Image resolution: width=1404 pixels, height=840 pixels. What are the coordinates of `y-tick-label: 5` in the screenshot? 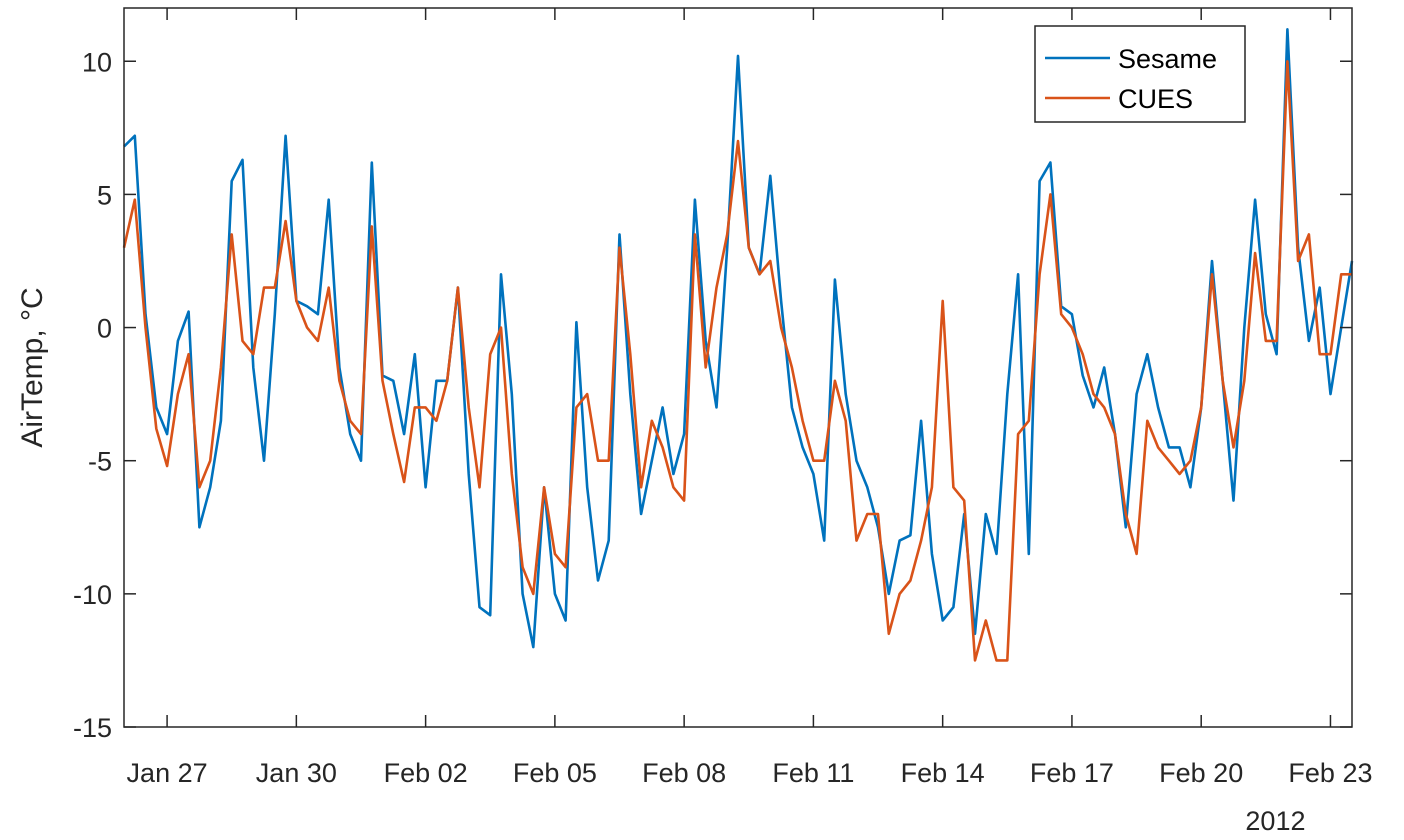 It's located at (104, 195).